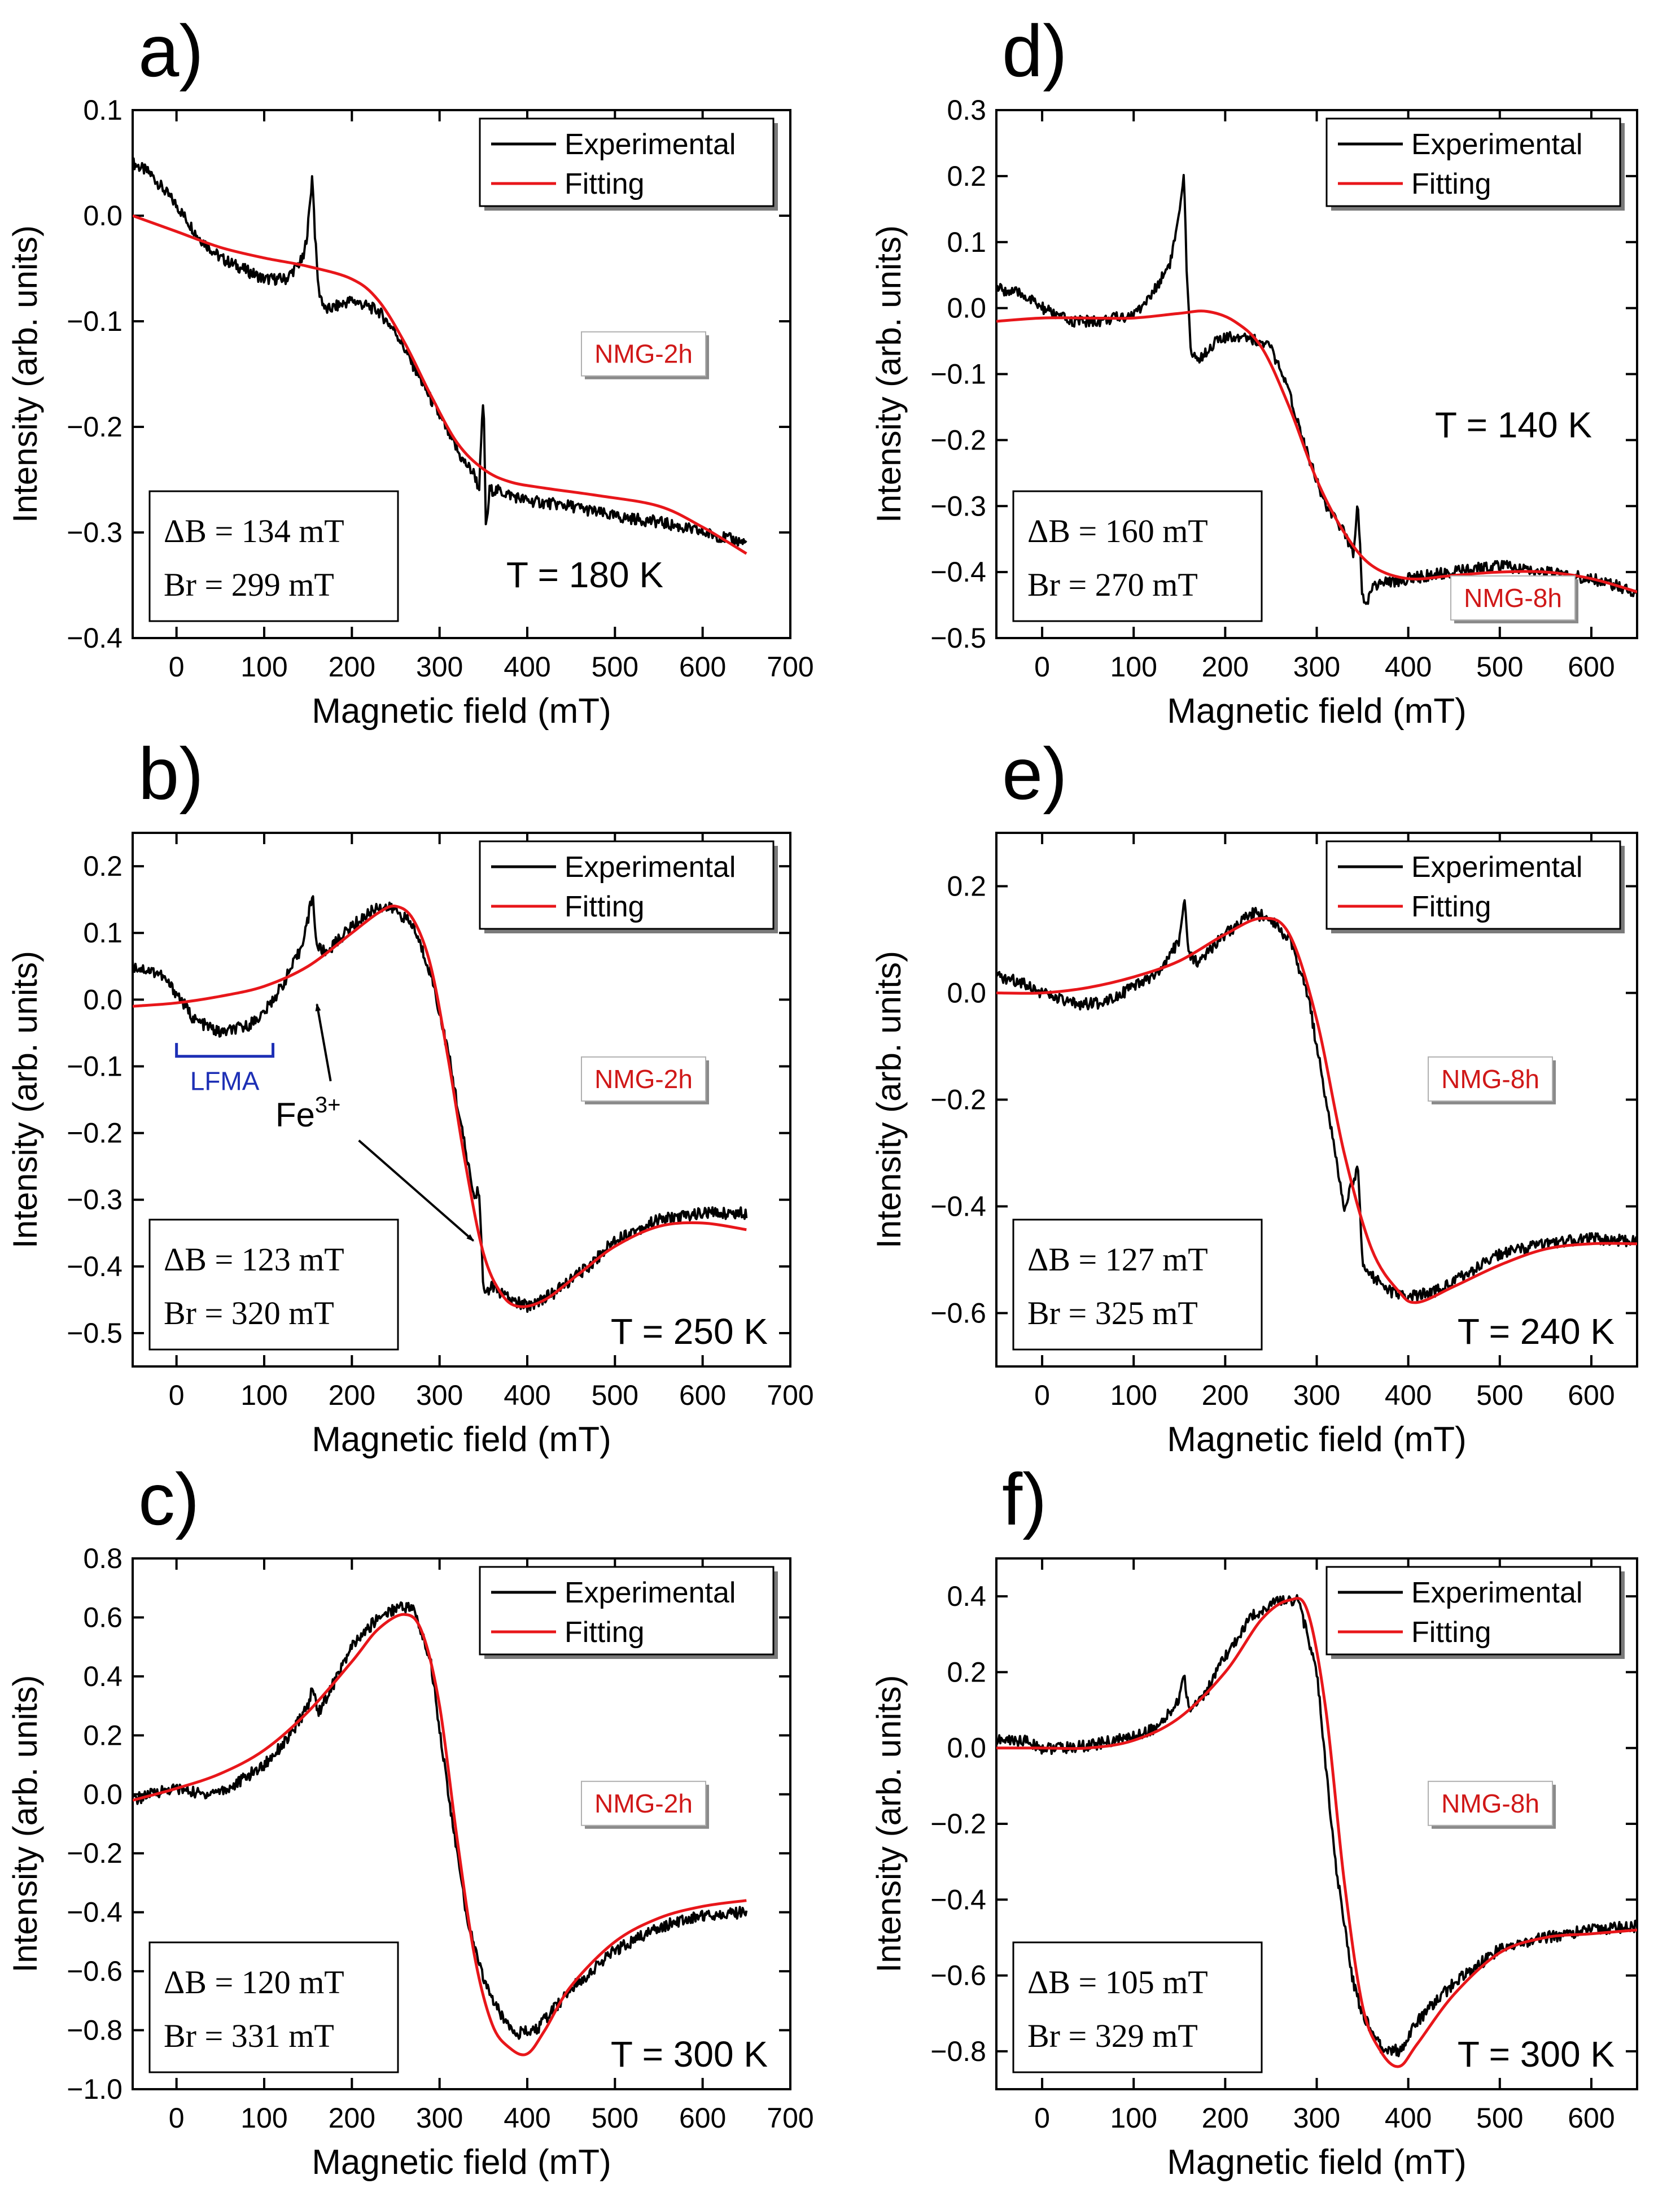  What do you see at coordinates (225, 1050) in the screenshot?
I see `lfma-bracket` at bounding box center [225, 1050].